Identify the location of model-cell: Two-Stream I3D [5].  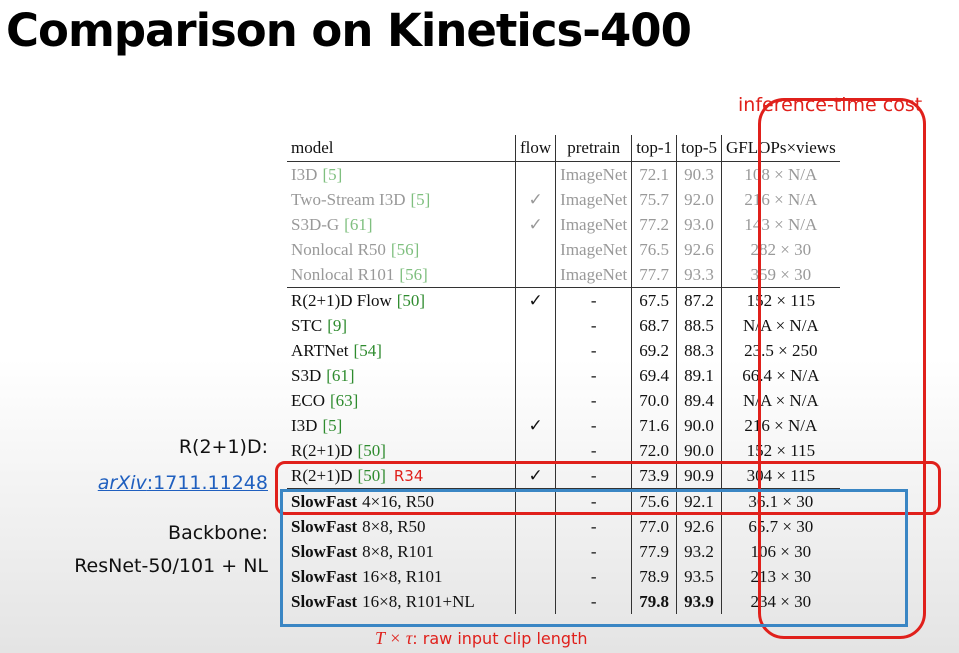
(401, 199).